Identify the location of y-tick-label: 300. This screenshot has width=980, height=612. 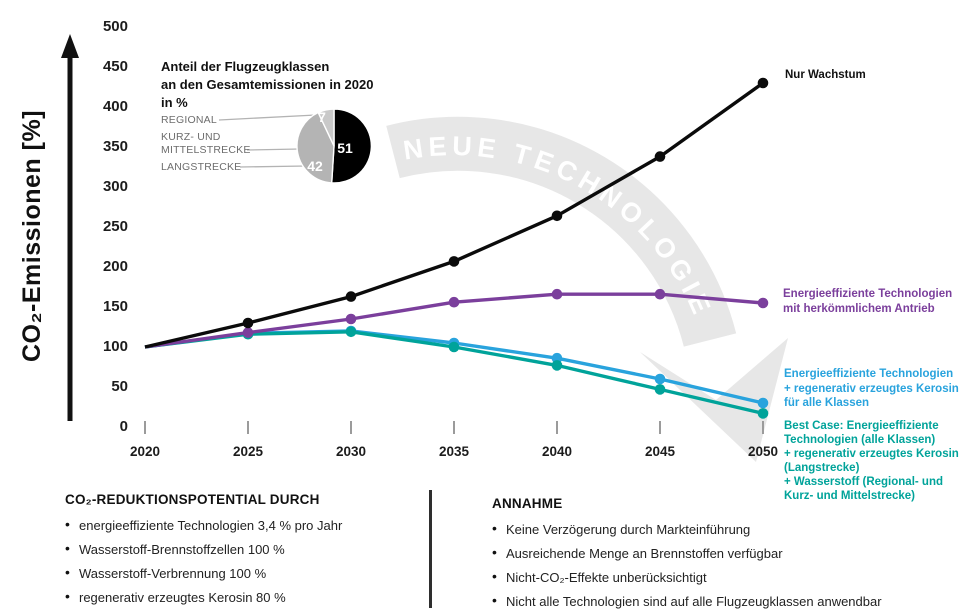
(115, 186).